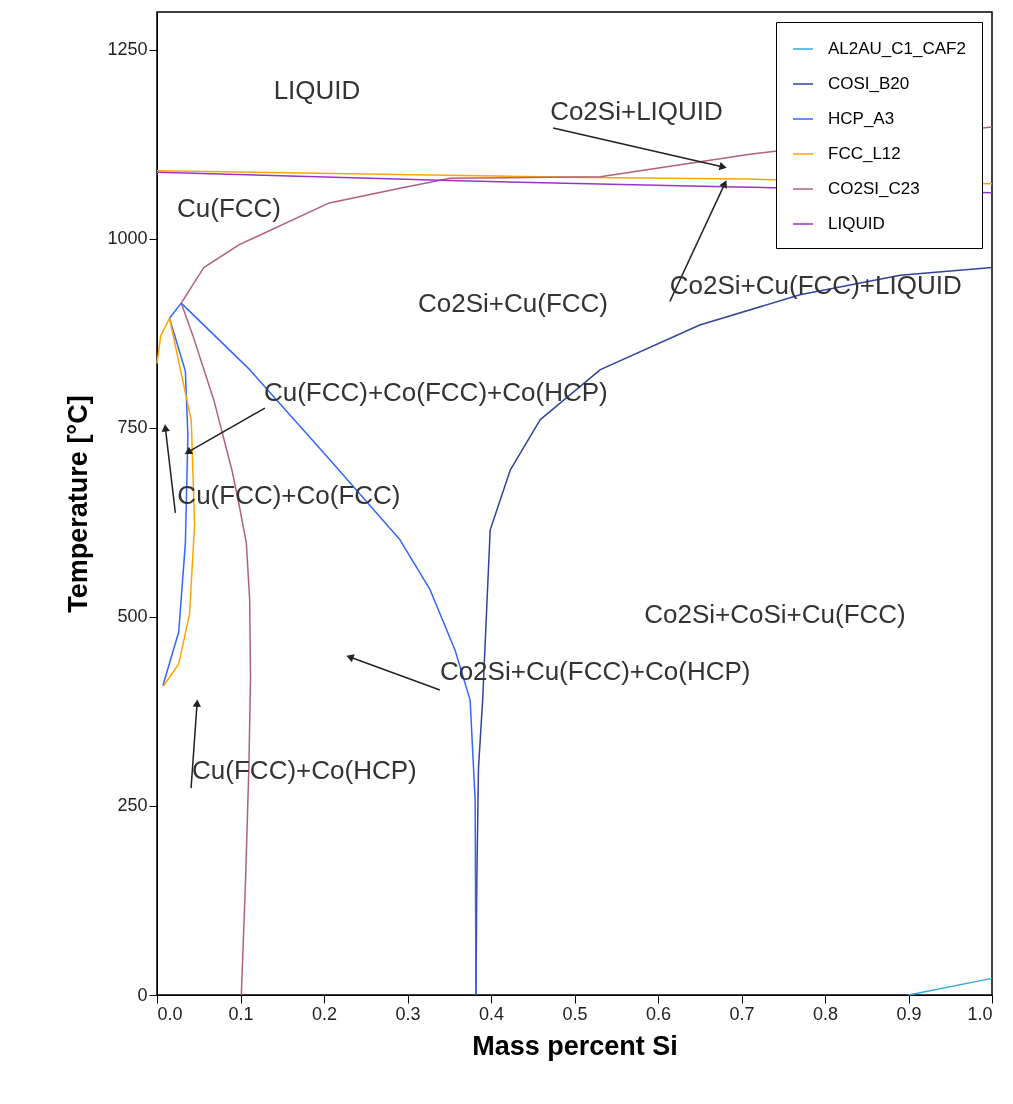 This screenshot has width=1013, height=1104. What do you see at coordinates (132, 427) in the screenshot?
I see `y-tick-label: 750` at bounding box center [132, 427].